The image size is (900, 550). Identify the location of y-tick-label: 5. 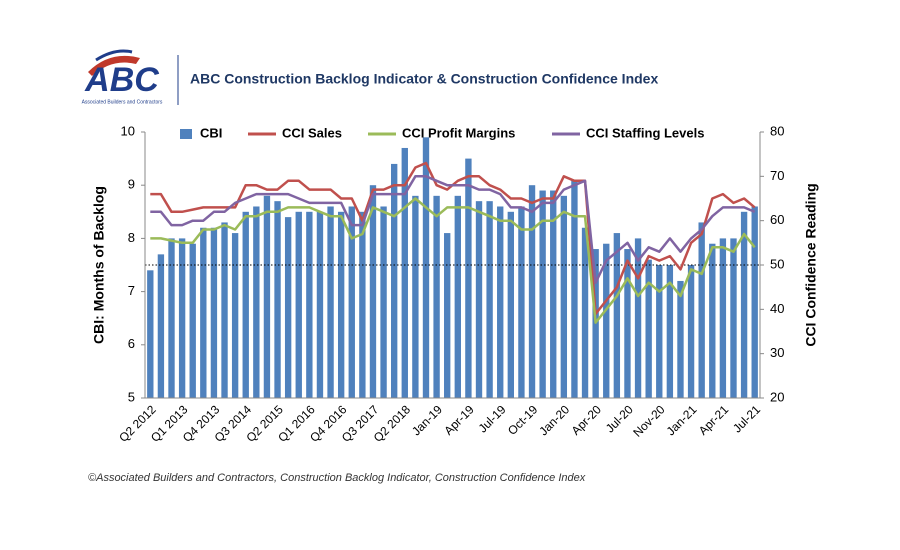
(131, 396).